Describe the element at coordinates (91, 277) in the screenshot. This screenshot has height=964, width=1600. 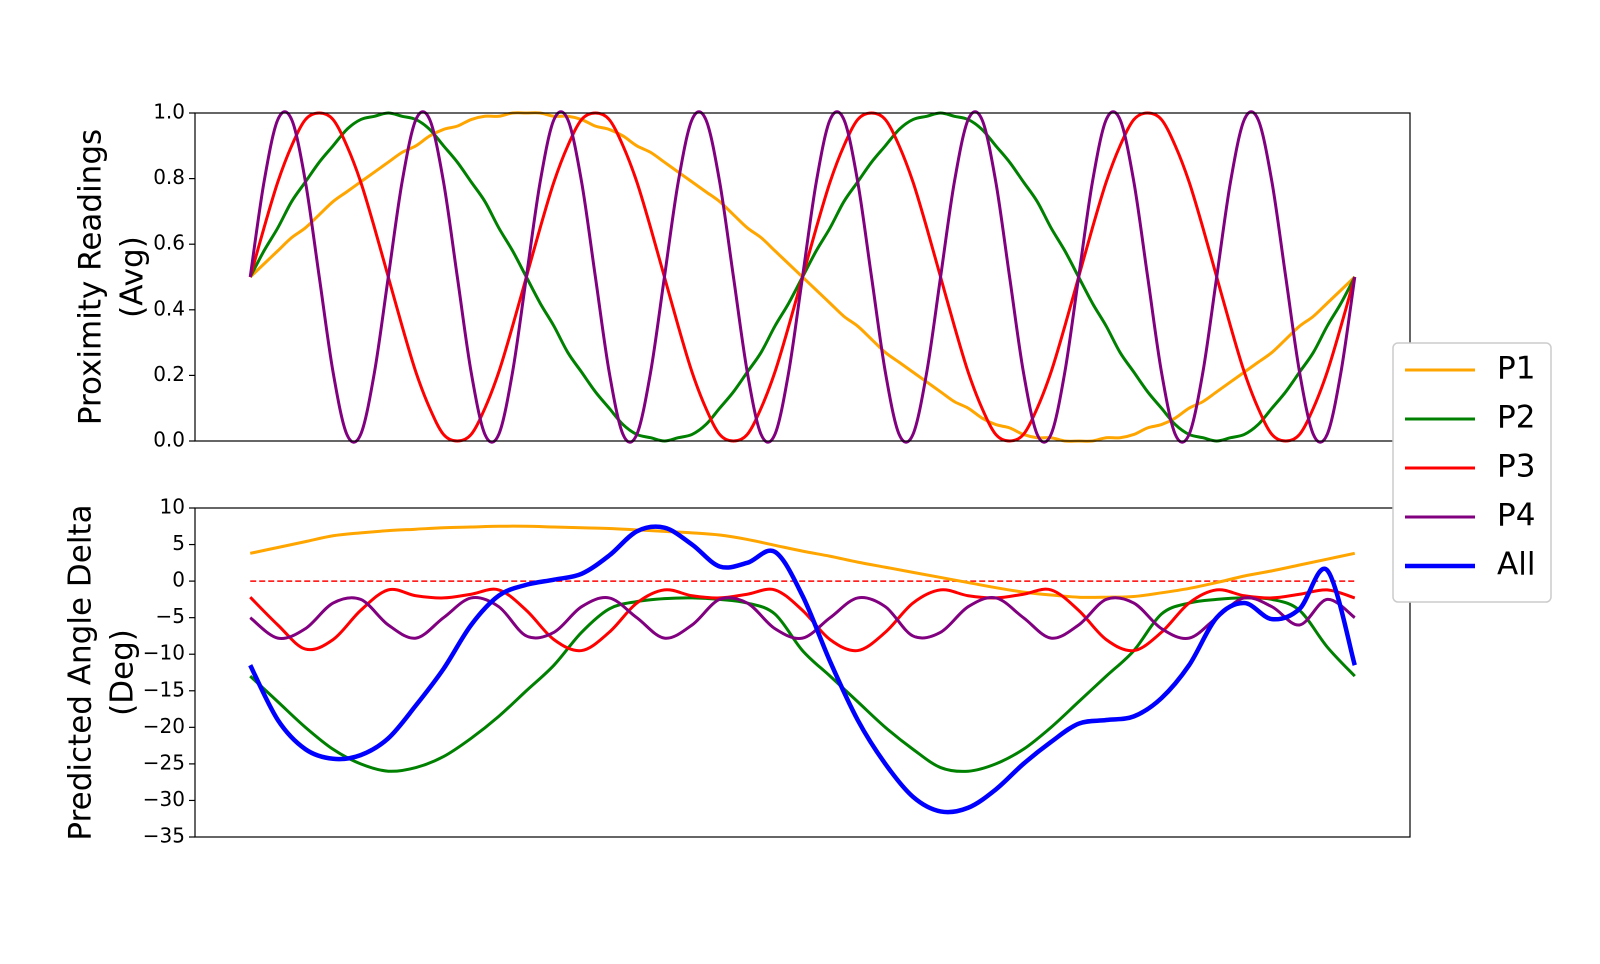
I see `y-axis-label: Proximity Readings` at that location.